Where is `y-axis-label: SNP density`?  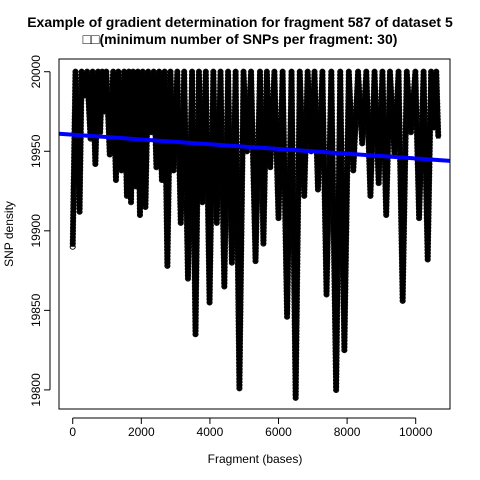
y-axis-label: SNP density is located at coordinates (9, 234).